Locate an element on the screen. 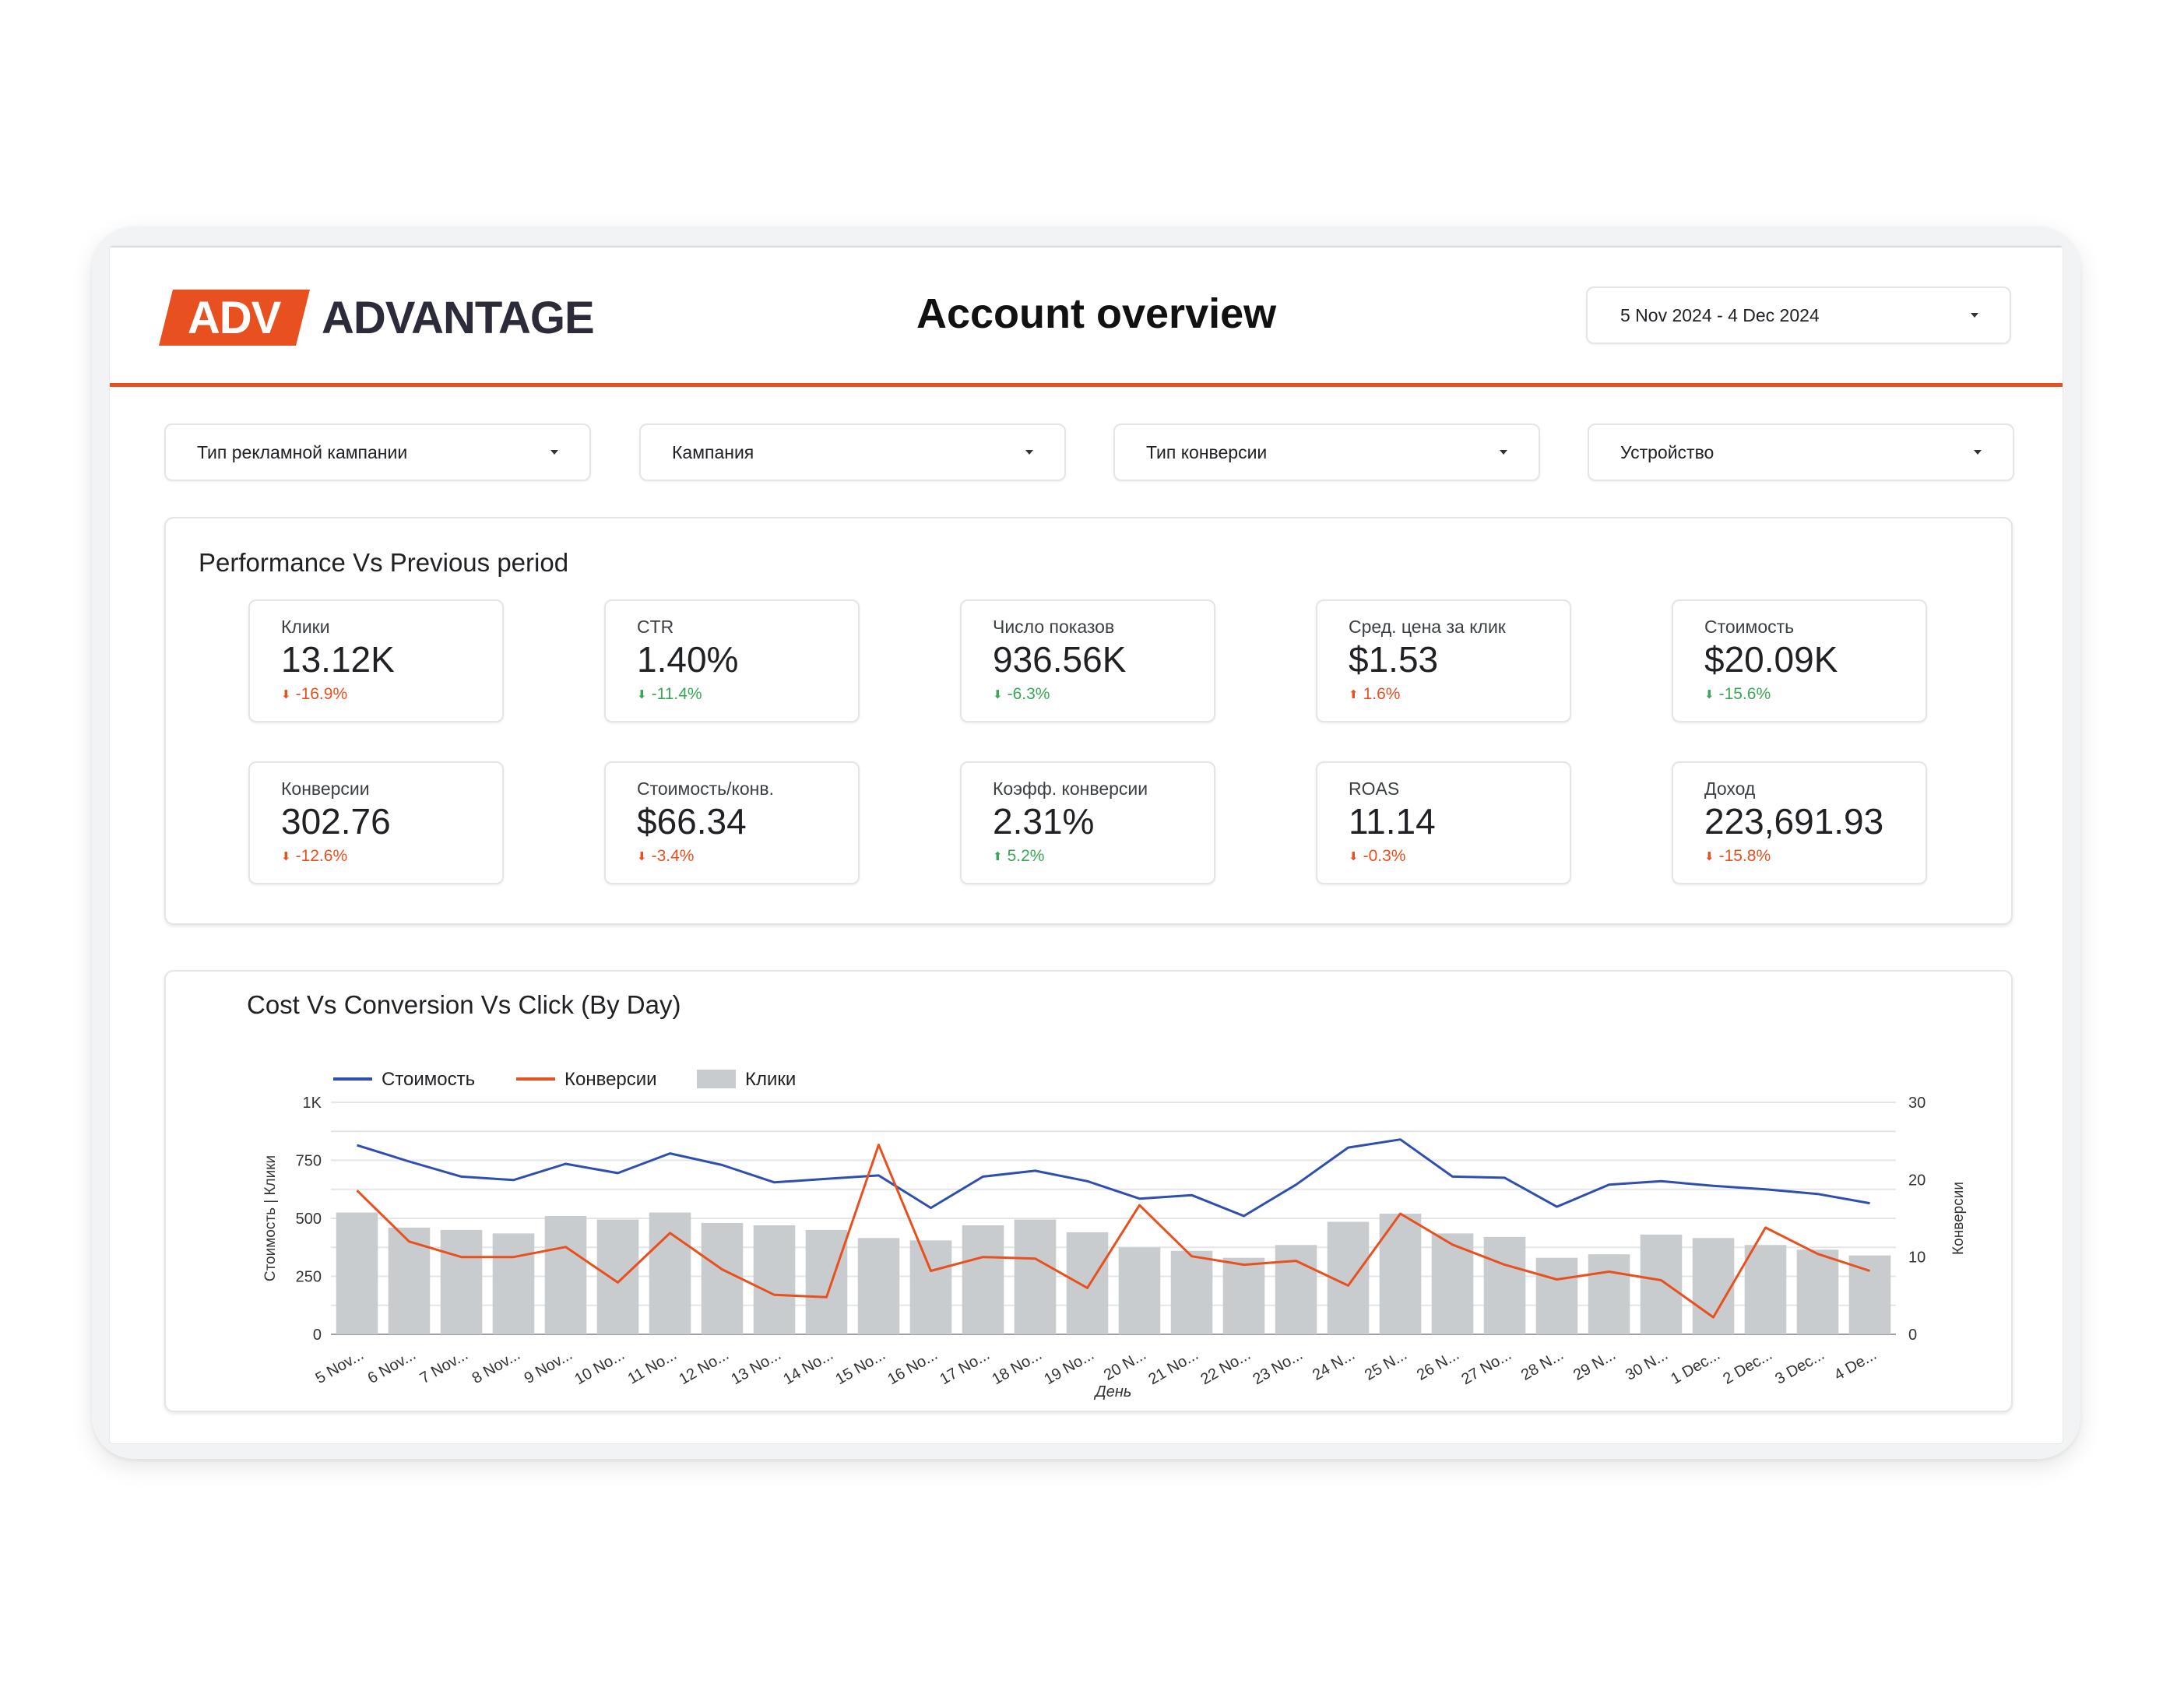 The height and width of the screenshot is (1708, 2177). kpi-change: ⬆ 1.6% is located at coordinates (1374, 694).